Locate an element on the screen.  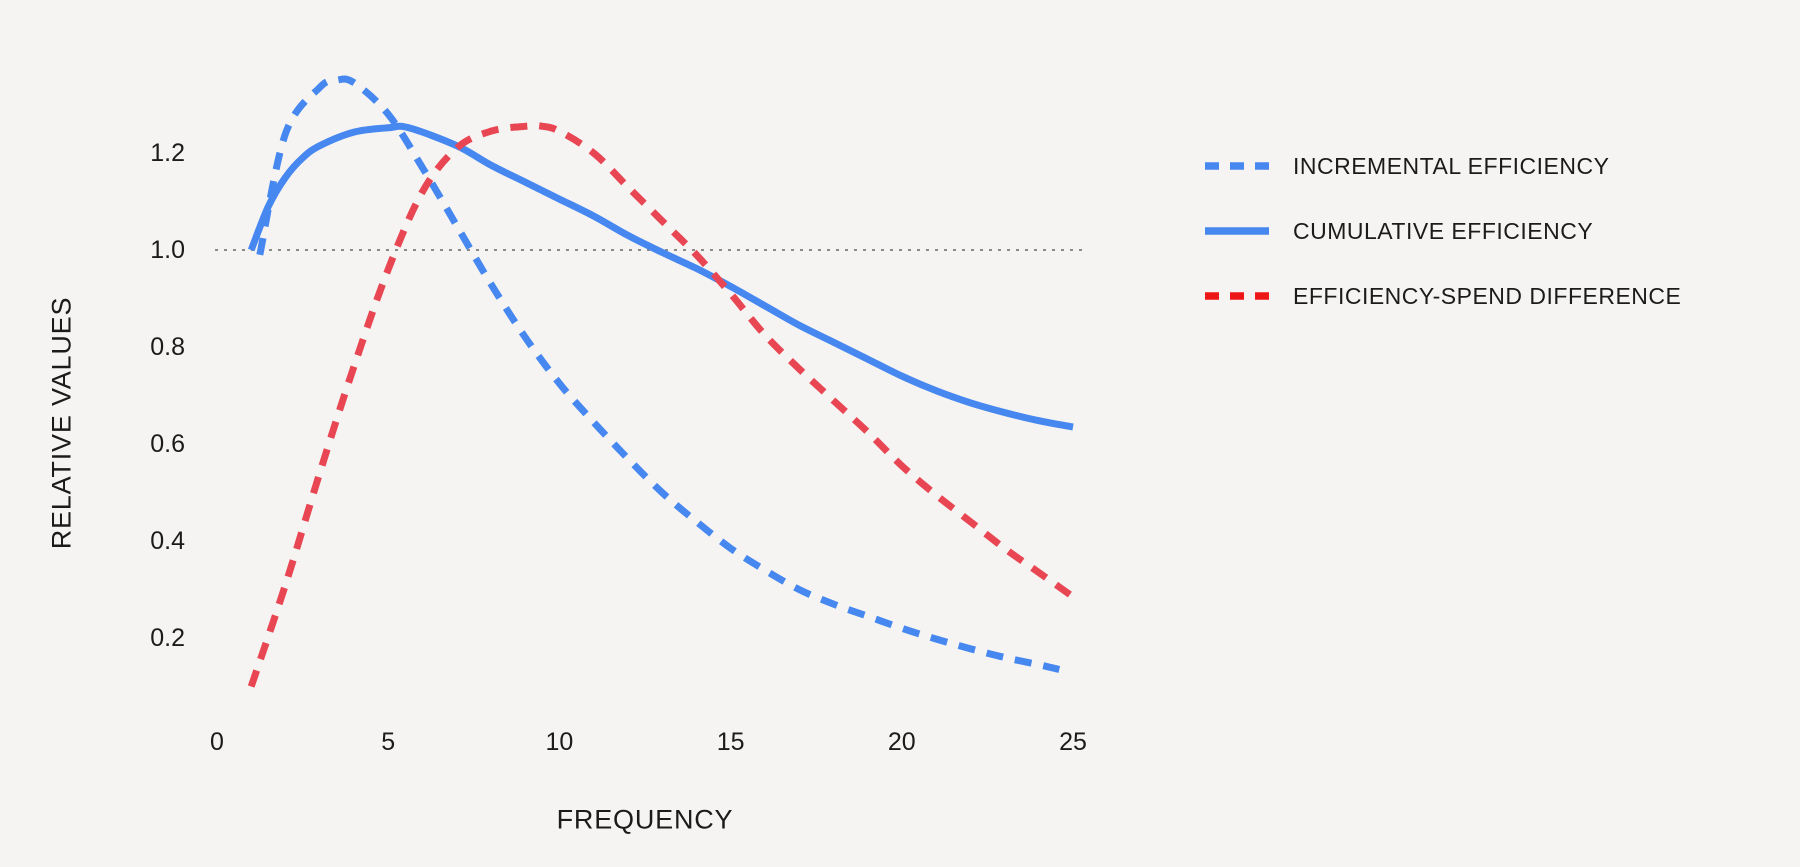
x-axis-title: FREQUENCY is located at coordinates (645, 819).